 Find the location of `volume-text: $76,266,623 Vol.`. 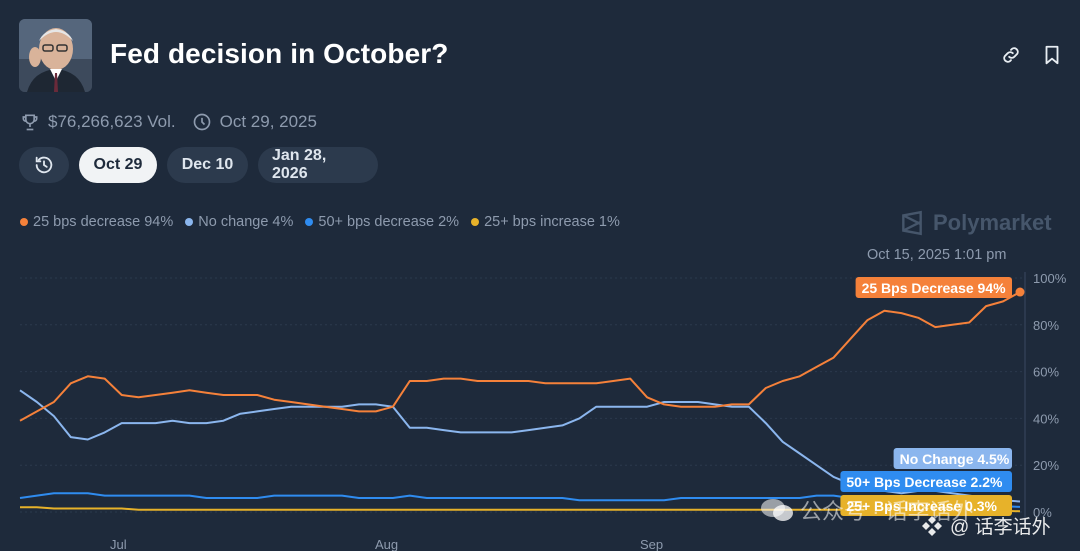

volume-text: $76,266,623 Vol. is located at coordinates (112, 121).